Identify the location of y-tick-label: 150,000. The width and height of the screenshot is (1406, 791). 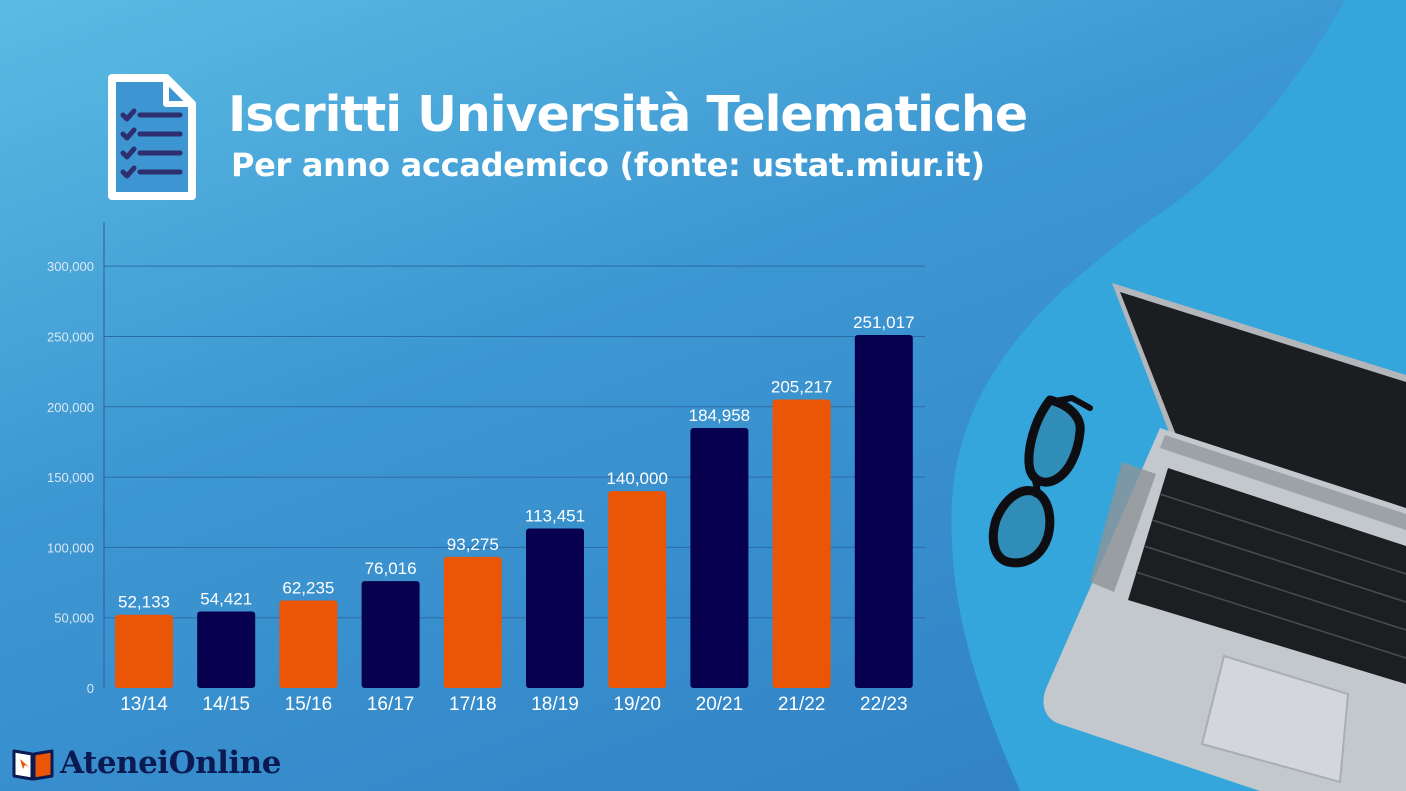
(70, 477).